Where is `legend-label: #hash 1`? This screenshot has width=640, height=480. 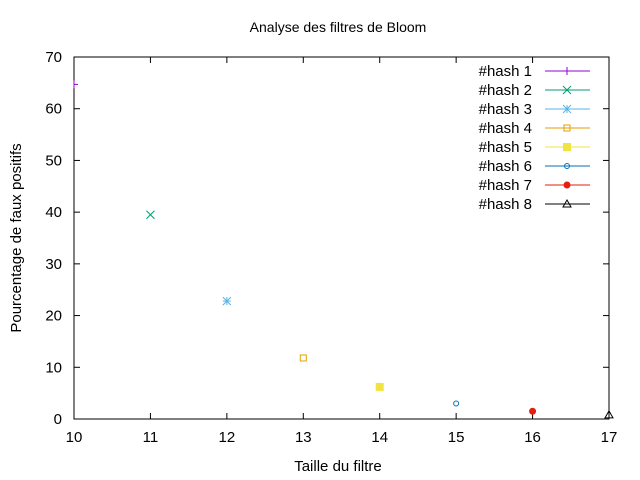
legend-label: #hash 1 is located at coordinates (505, 71).